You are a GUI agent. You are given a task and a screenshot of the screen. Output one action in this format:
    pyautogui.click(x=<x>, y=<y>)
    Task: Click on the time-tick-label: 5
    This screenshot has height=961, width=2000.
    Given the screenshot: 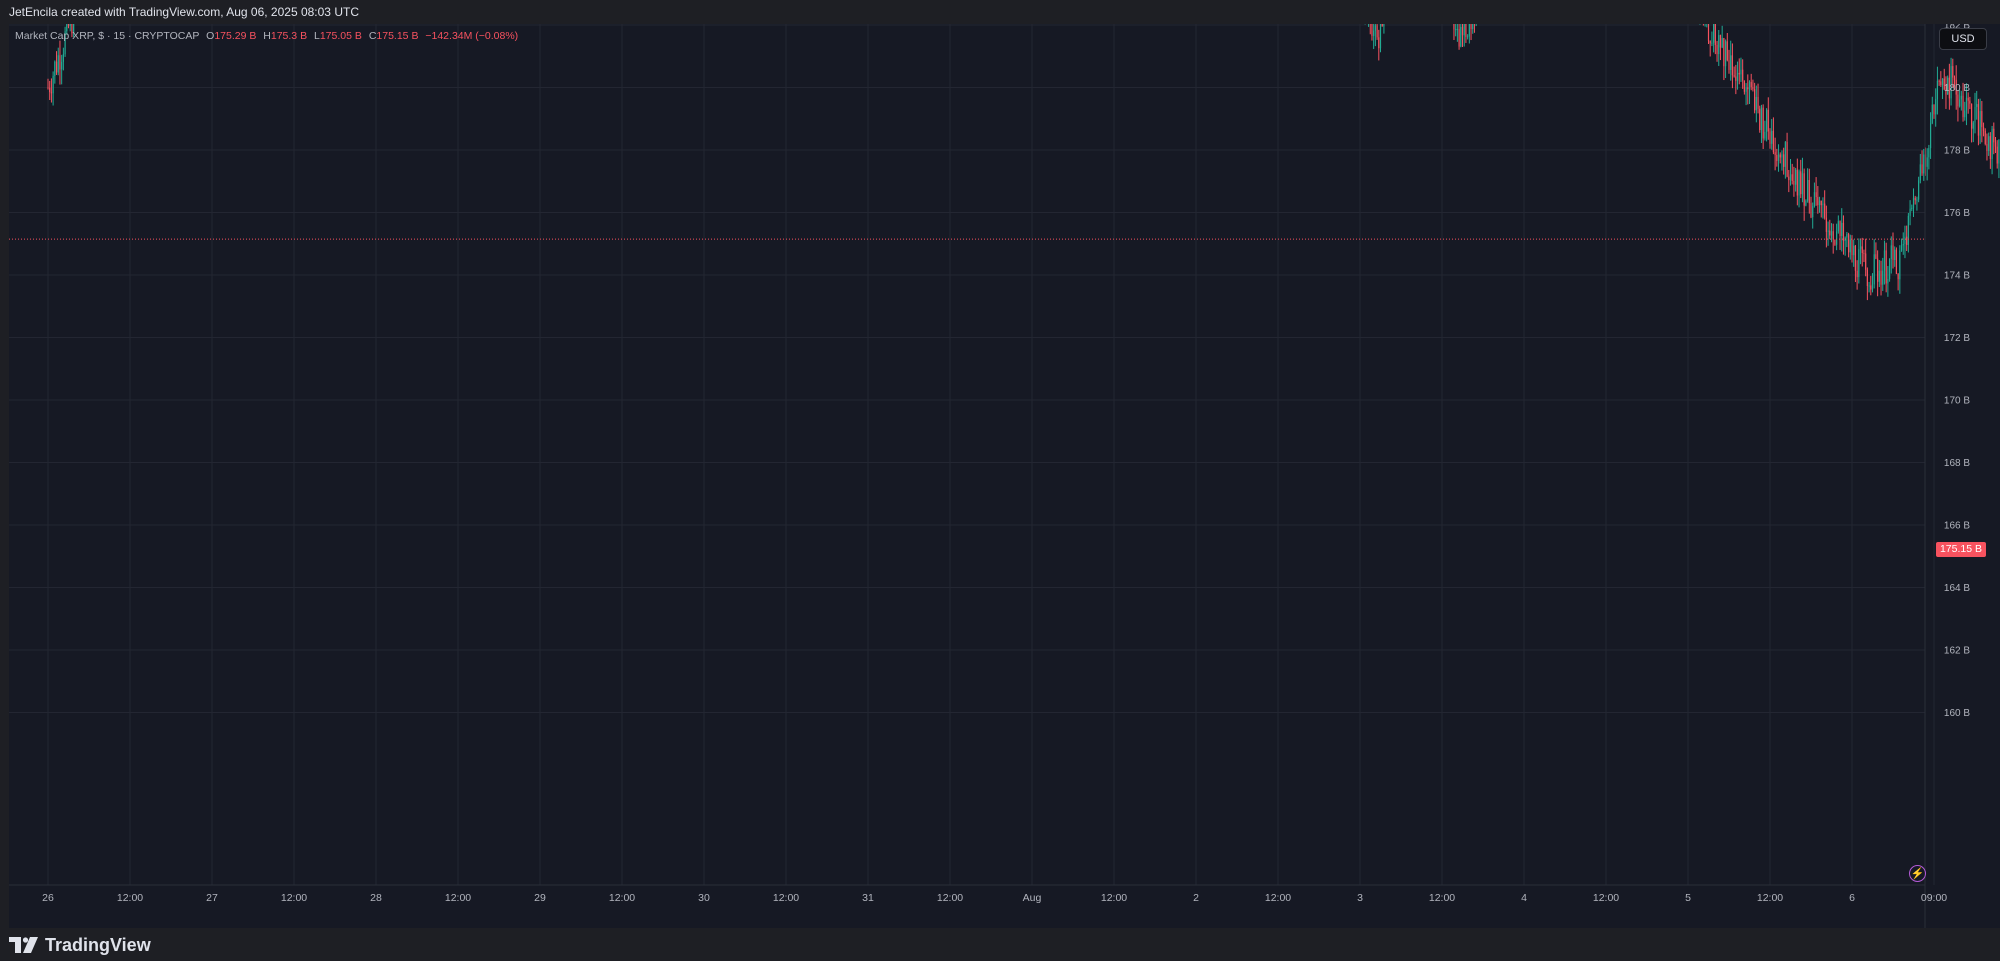 What is the action you would take?
    pyautogui.click(x=1688, y=898)
    